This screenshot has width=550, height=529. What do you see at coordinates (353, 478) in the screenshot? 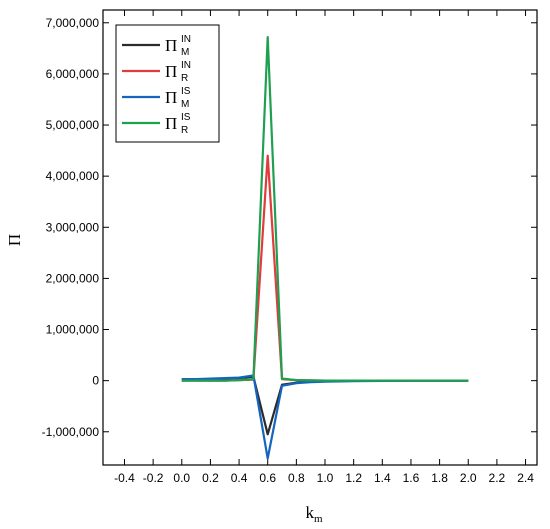
I see `x-tick-label: 1.2` at bounding box center [353, 478].